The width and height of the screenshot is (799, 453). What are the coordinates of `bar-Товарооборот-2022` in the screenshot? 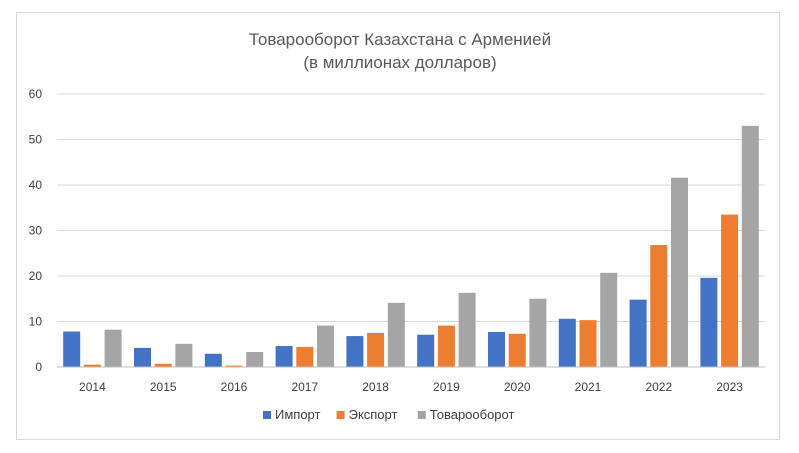 It's located at (679, 272).